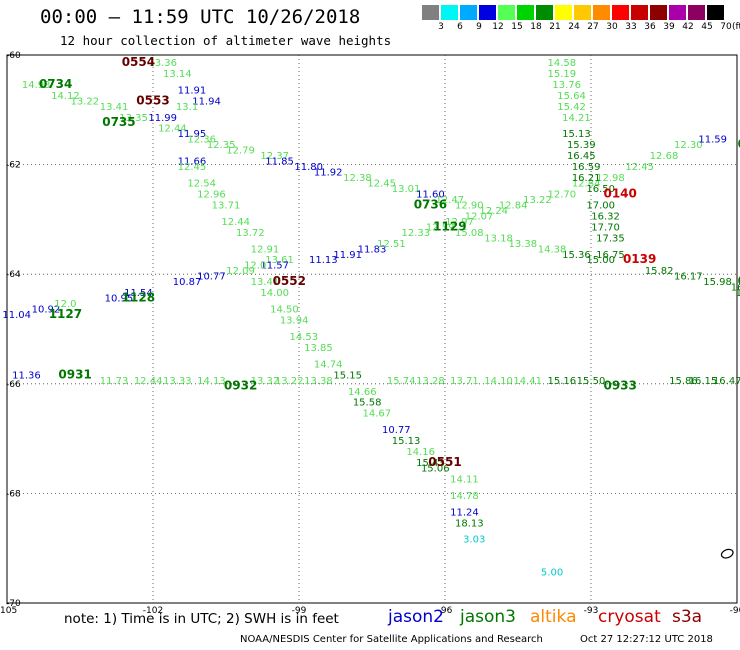  Describe the element at coordinates (362, 392) in the screenshot. I see `swh-value-label: 14.66` at that location.